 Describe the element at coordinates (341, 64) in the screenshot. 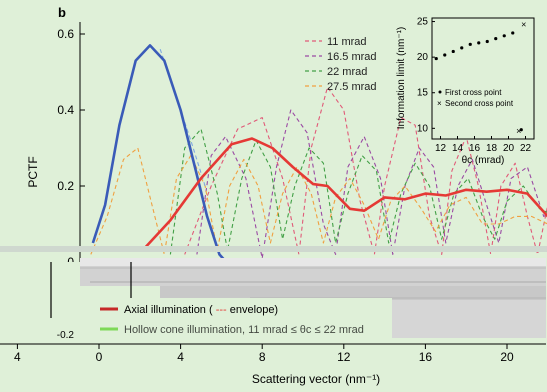

I see `top-legend: 11 mrad 16.5 mrad 22 mrad 27.5 mrad` at that location.